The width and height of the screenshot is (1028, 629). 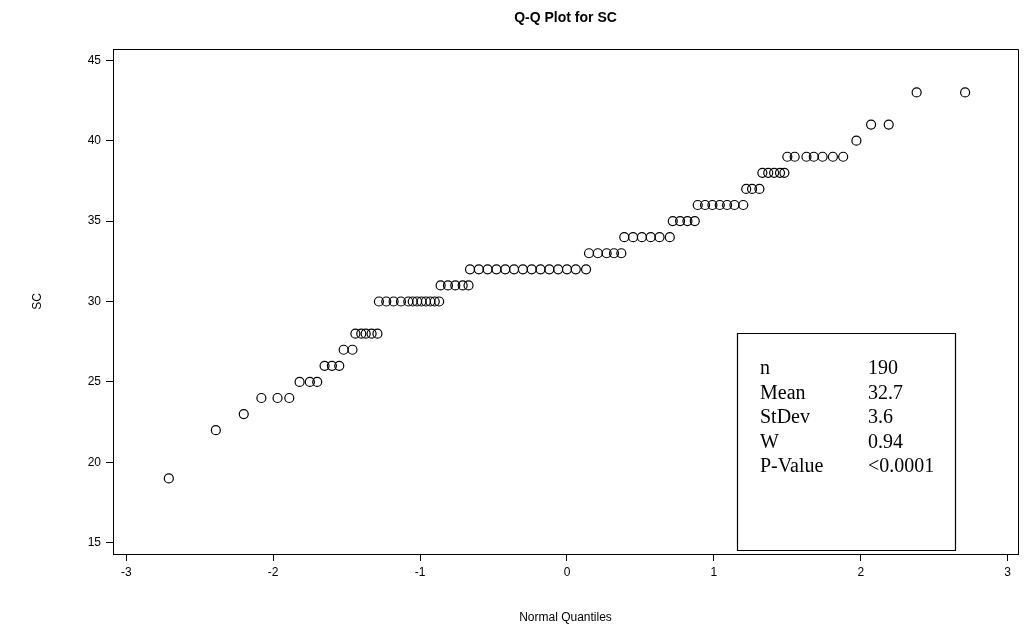 I want to click on y-tick-label: 25, so click(x=94, y=381).